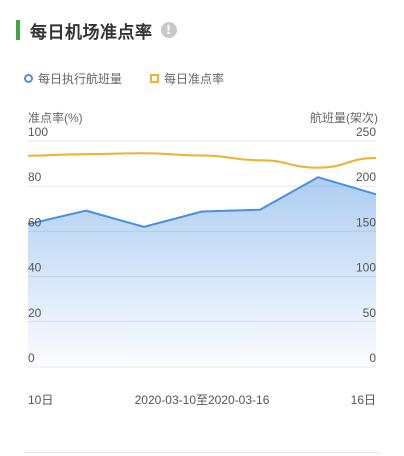 The image size is (404, 456). I want to click on y-right-tick: 200, so click(366, 177).